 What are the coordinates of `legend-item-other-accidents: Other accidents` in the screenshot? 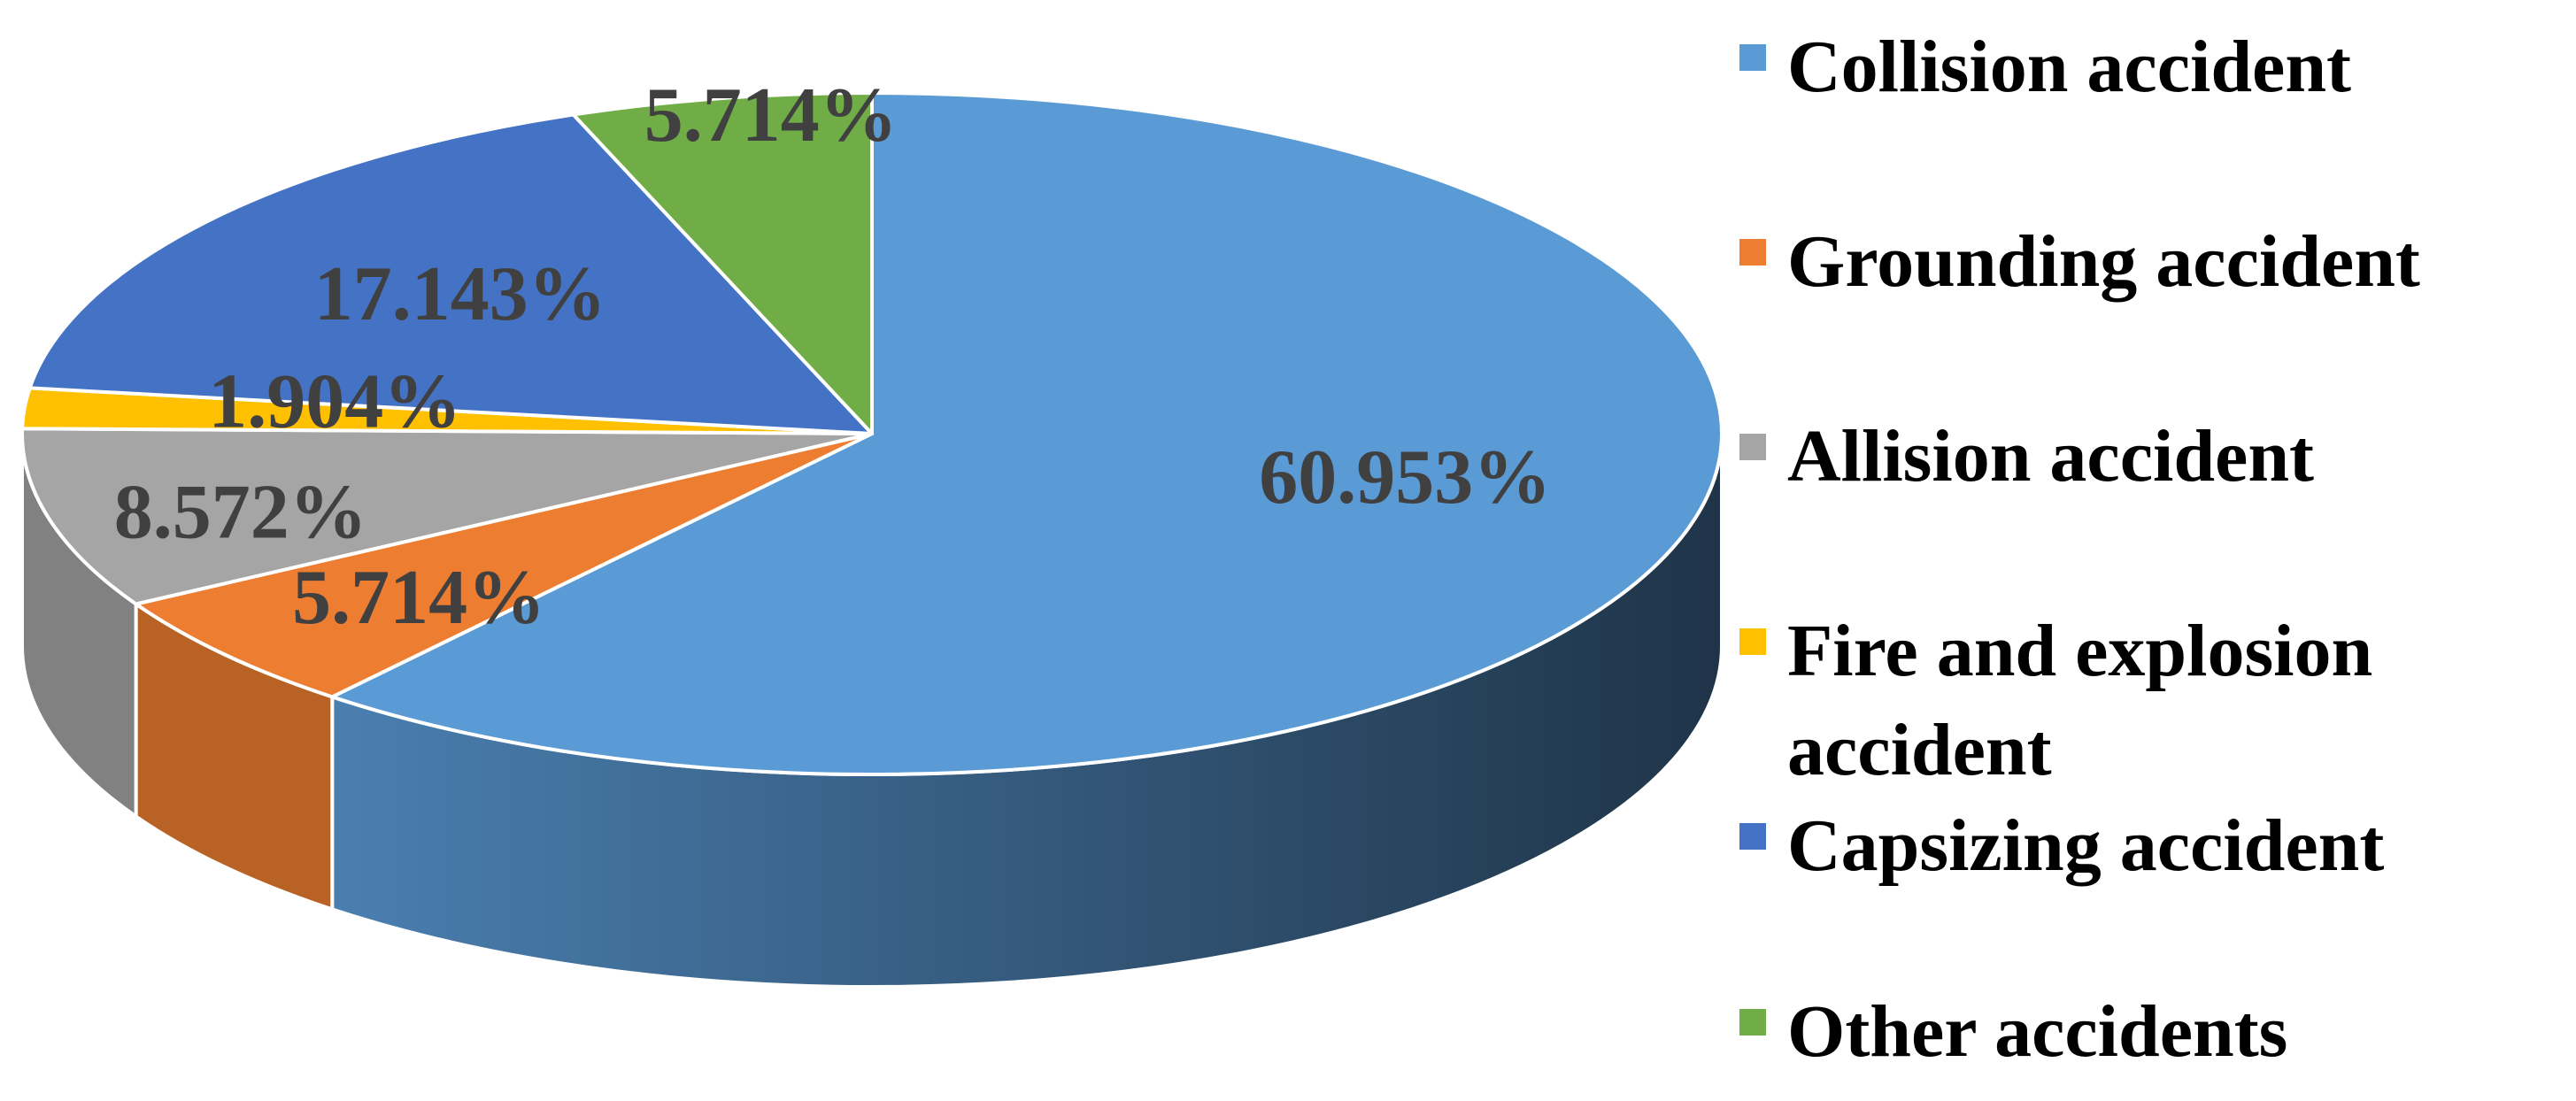 It's located at (2155, 1032).